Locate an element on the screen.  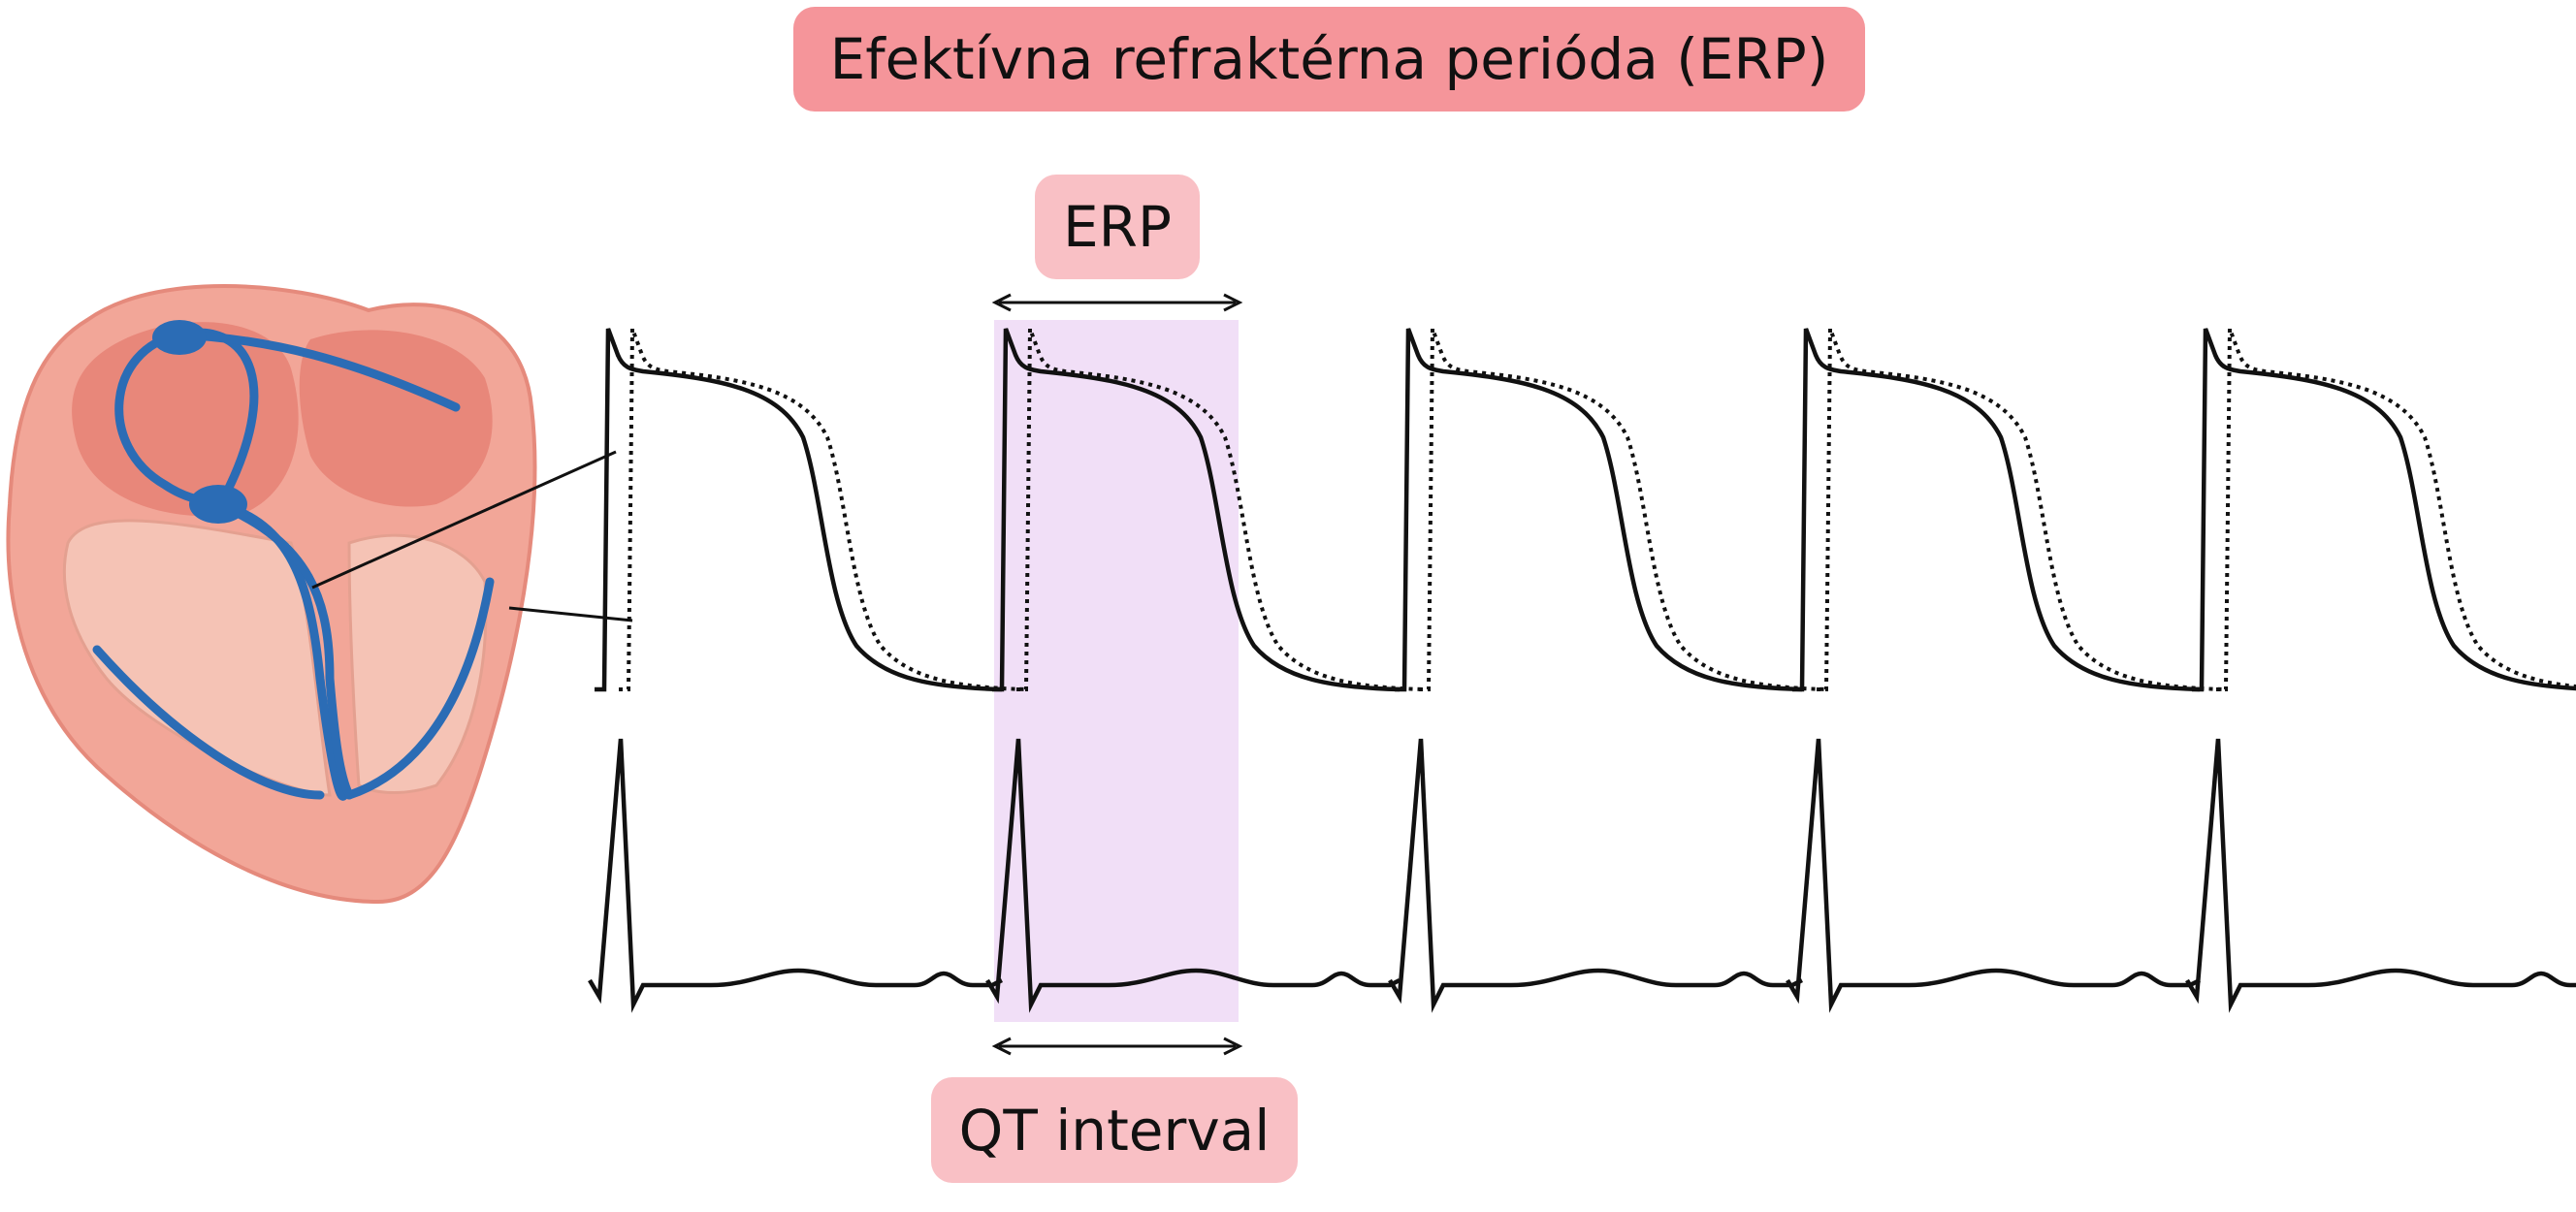
erp-label: ERP is located at coordinates (1117, 227).